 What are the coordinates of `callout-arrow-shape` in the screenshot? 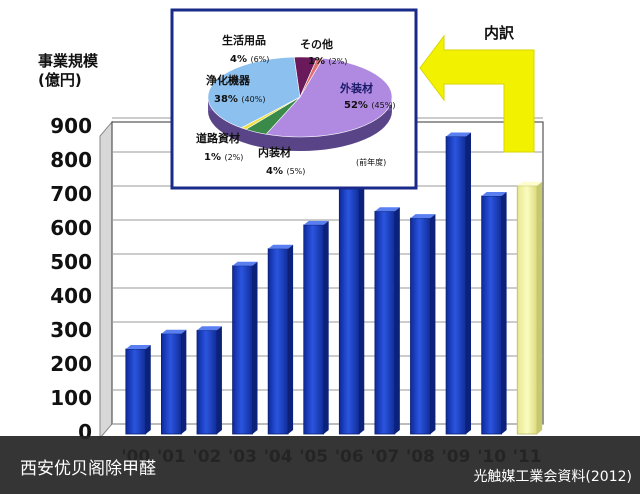 It's located at (477, 93).